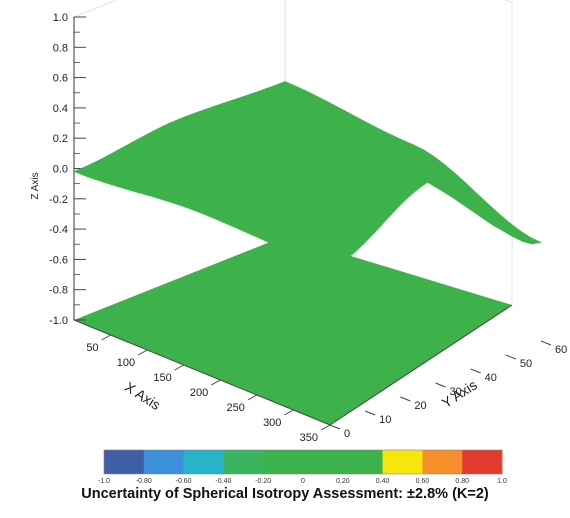 Image resolution: width=570 pixels, height=518 pixels. What do you see at coordinates (235, 408) in the screenshot?
I see `x-tick-label: 250` at bounding box center [235, 408].